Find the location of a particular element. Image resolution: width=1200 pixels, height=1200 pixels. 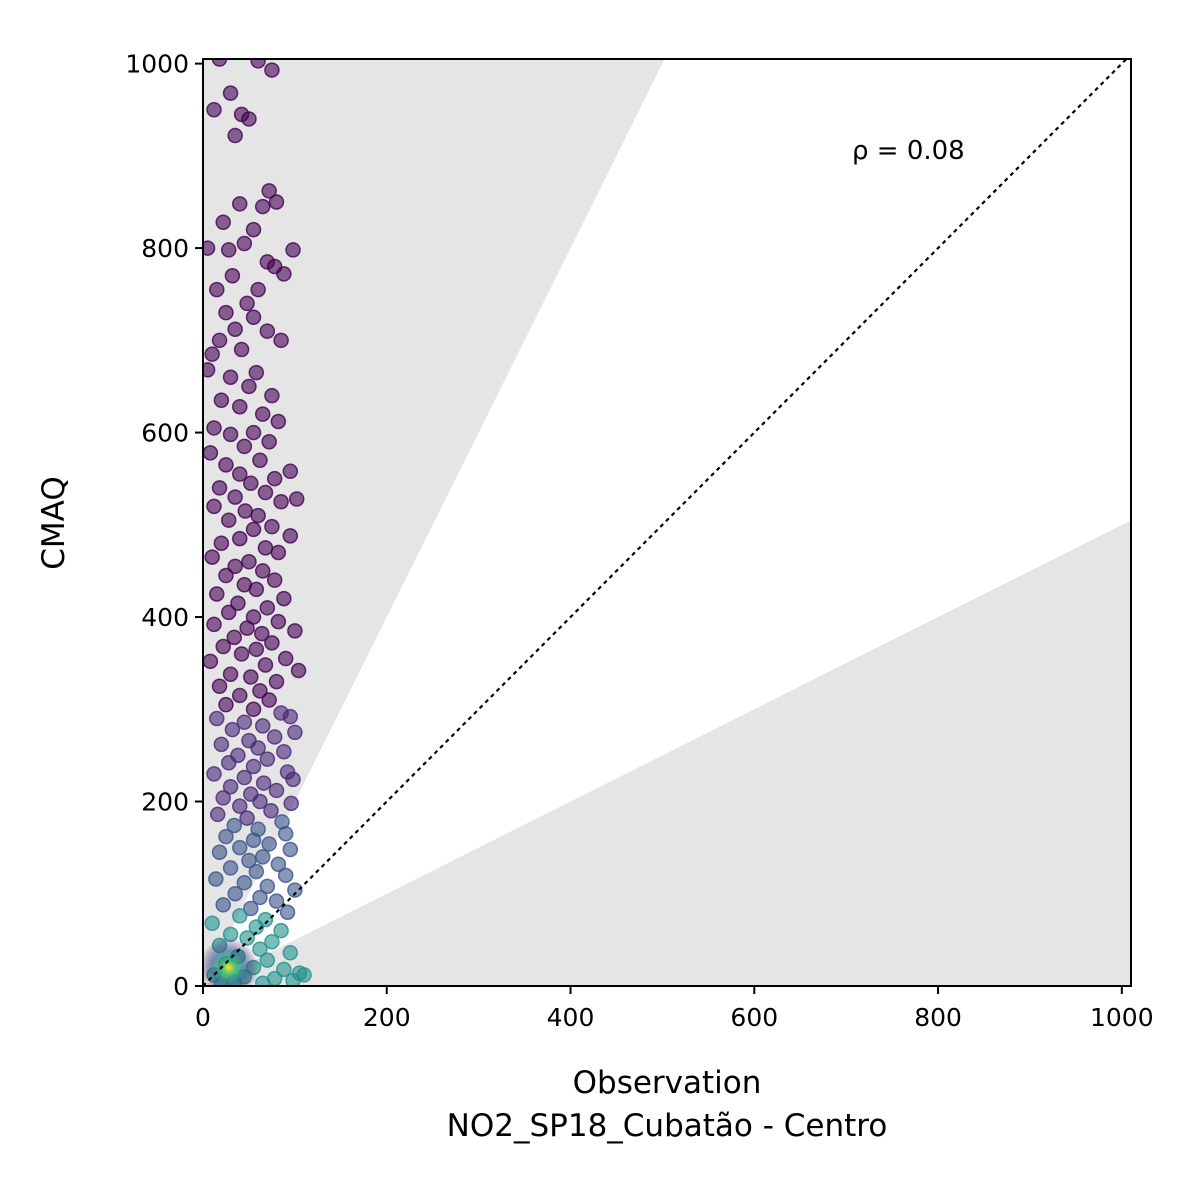

y-axis-label: CMAQ is located at coordinates (54, 522).